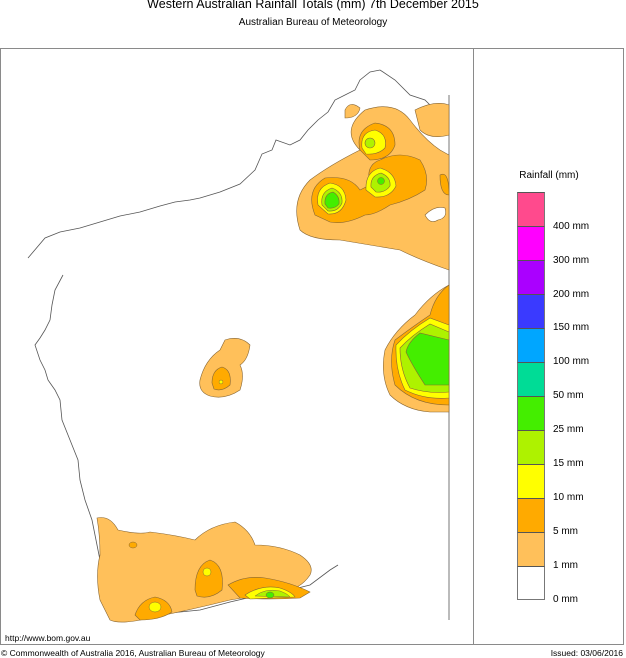 This screenshot has width=626, height=658. Describe the element at coordinates (568, 497) in the screenshot. I see `legend-tick-label: 10 mm` at that location.